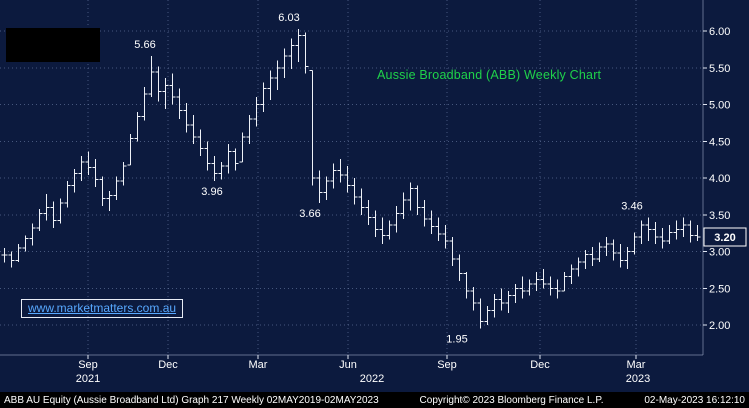  I want to click on x-axis-year-label: 2022, so click(372, 379).